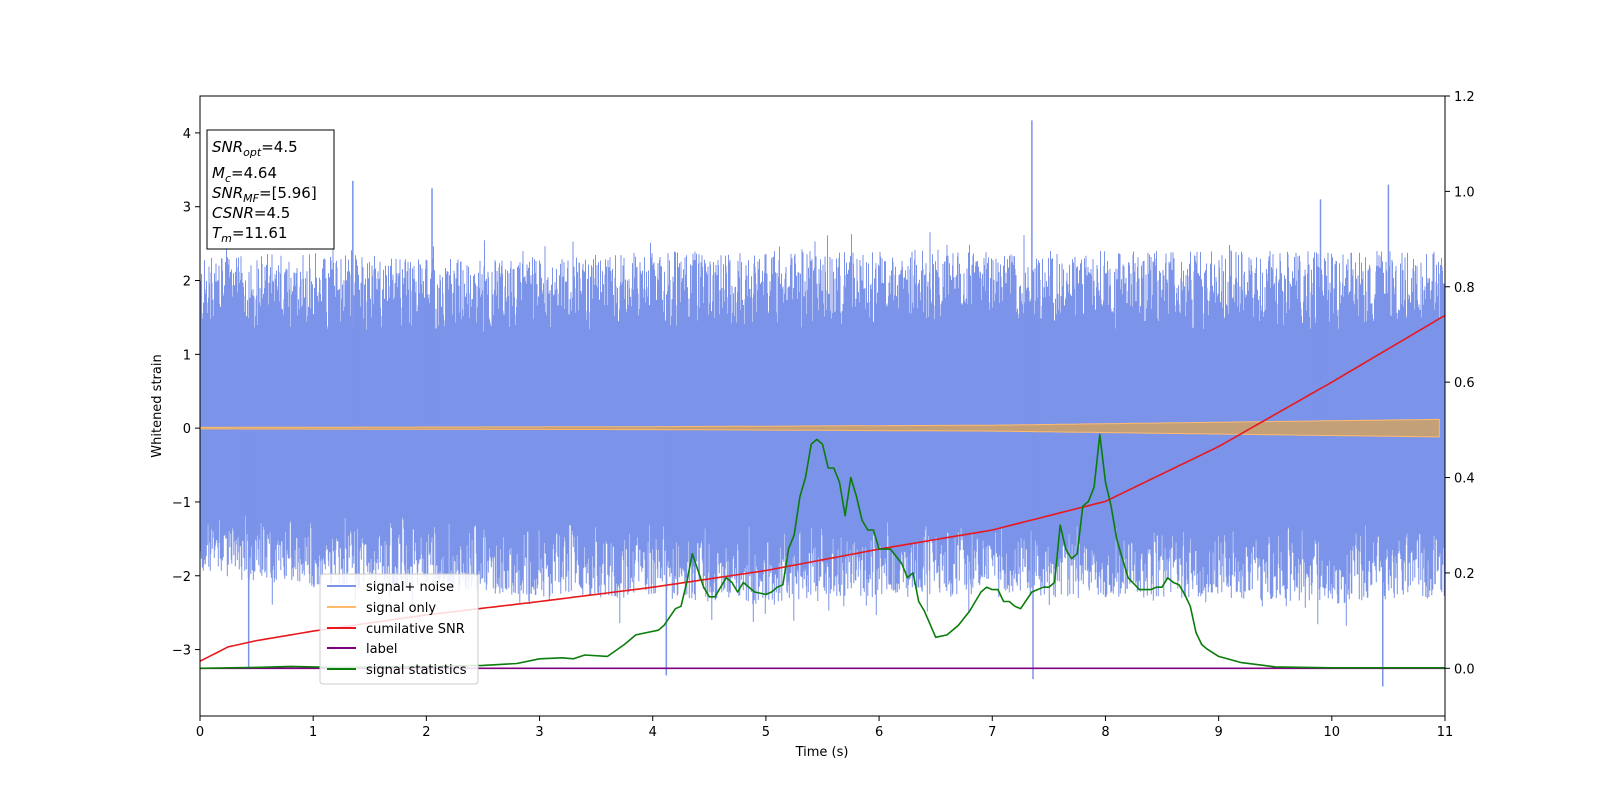 This screenshot has height=800, width=1600. What do you see at coordinates (1464, 479) in the screenshot?
I see `y2-tick-label: 0.4` at bounding box center [1464, 479].